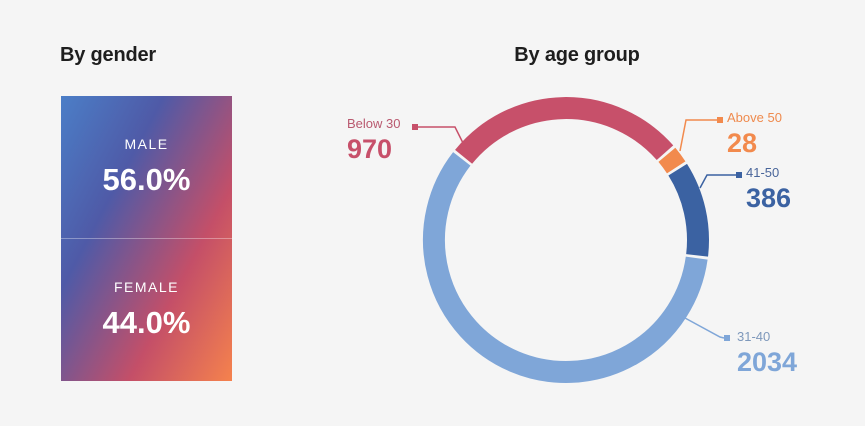 The height and width of the screenshot is (426, 865). I want to click on callout-41-50: 41-50 386, so click(768, 188).